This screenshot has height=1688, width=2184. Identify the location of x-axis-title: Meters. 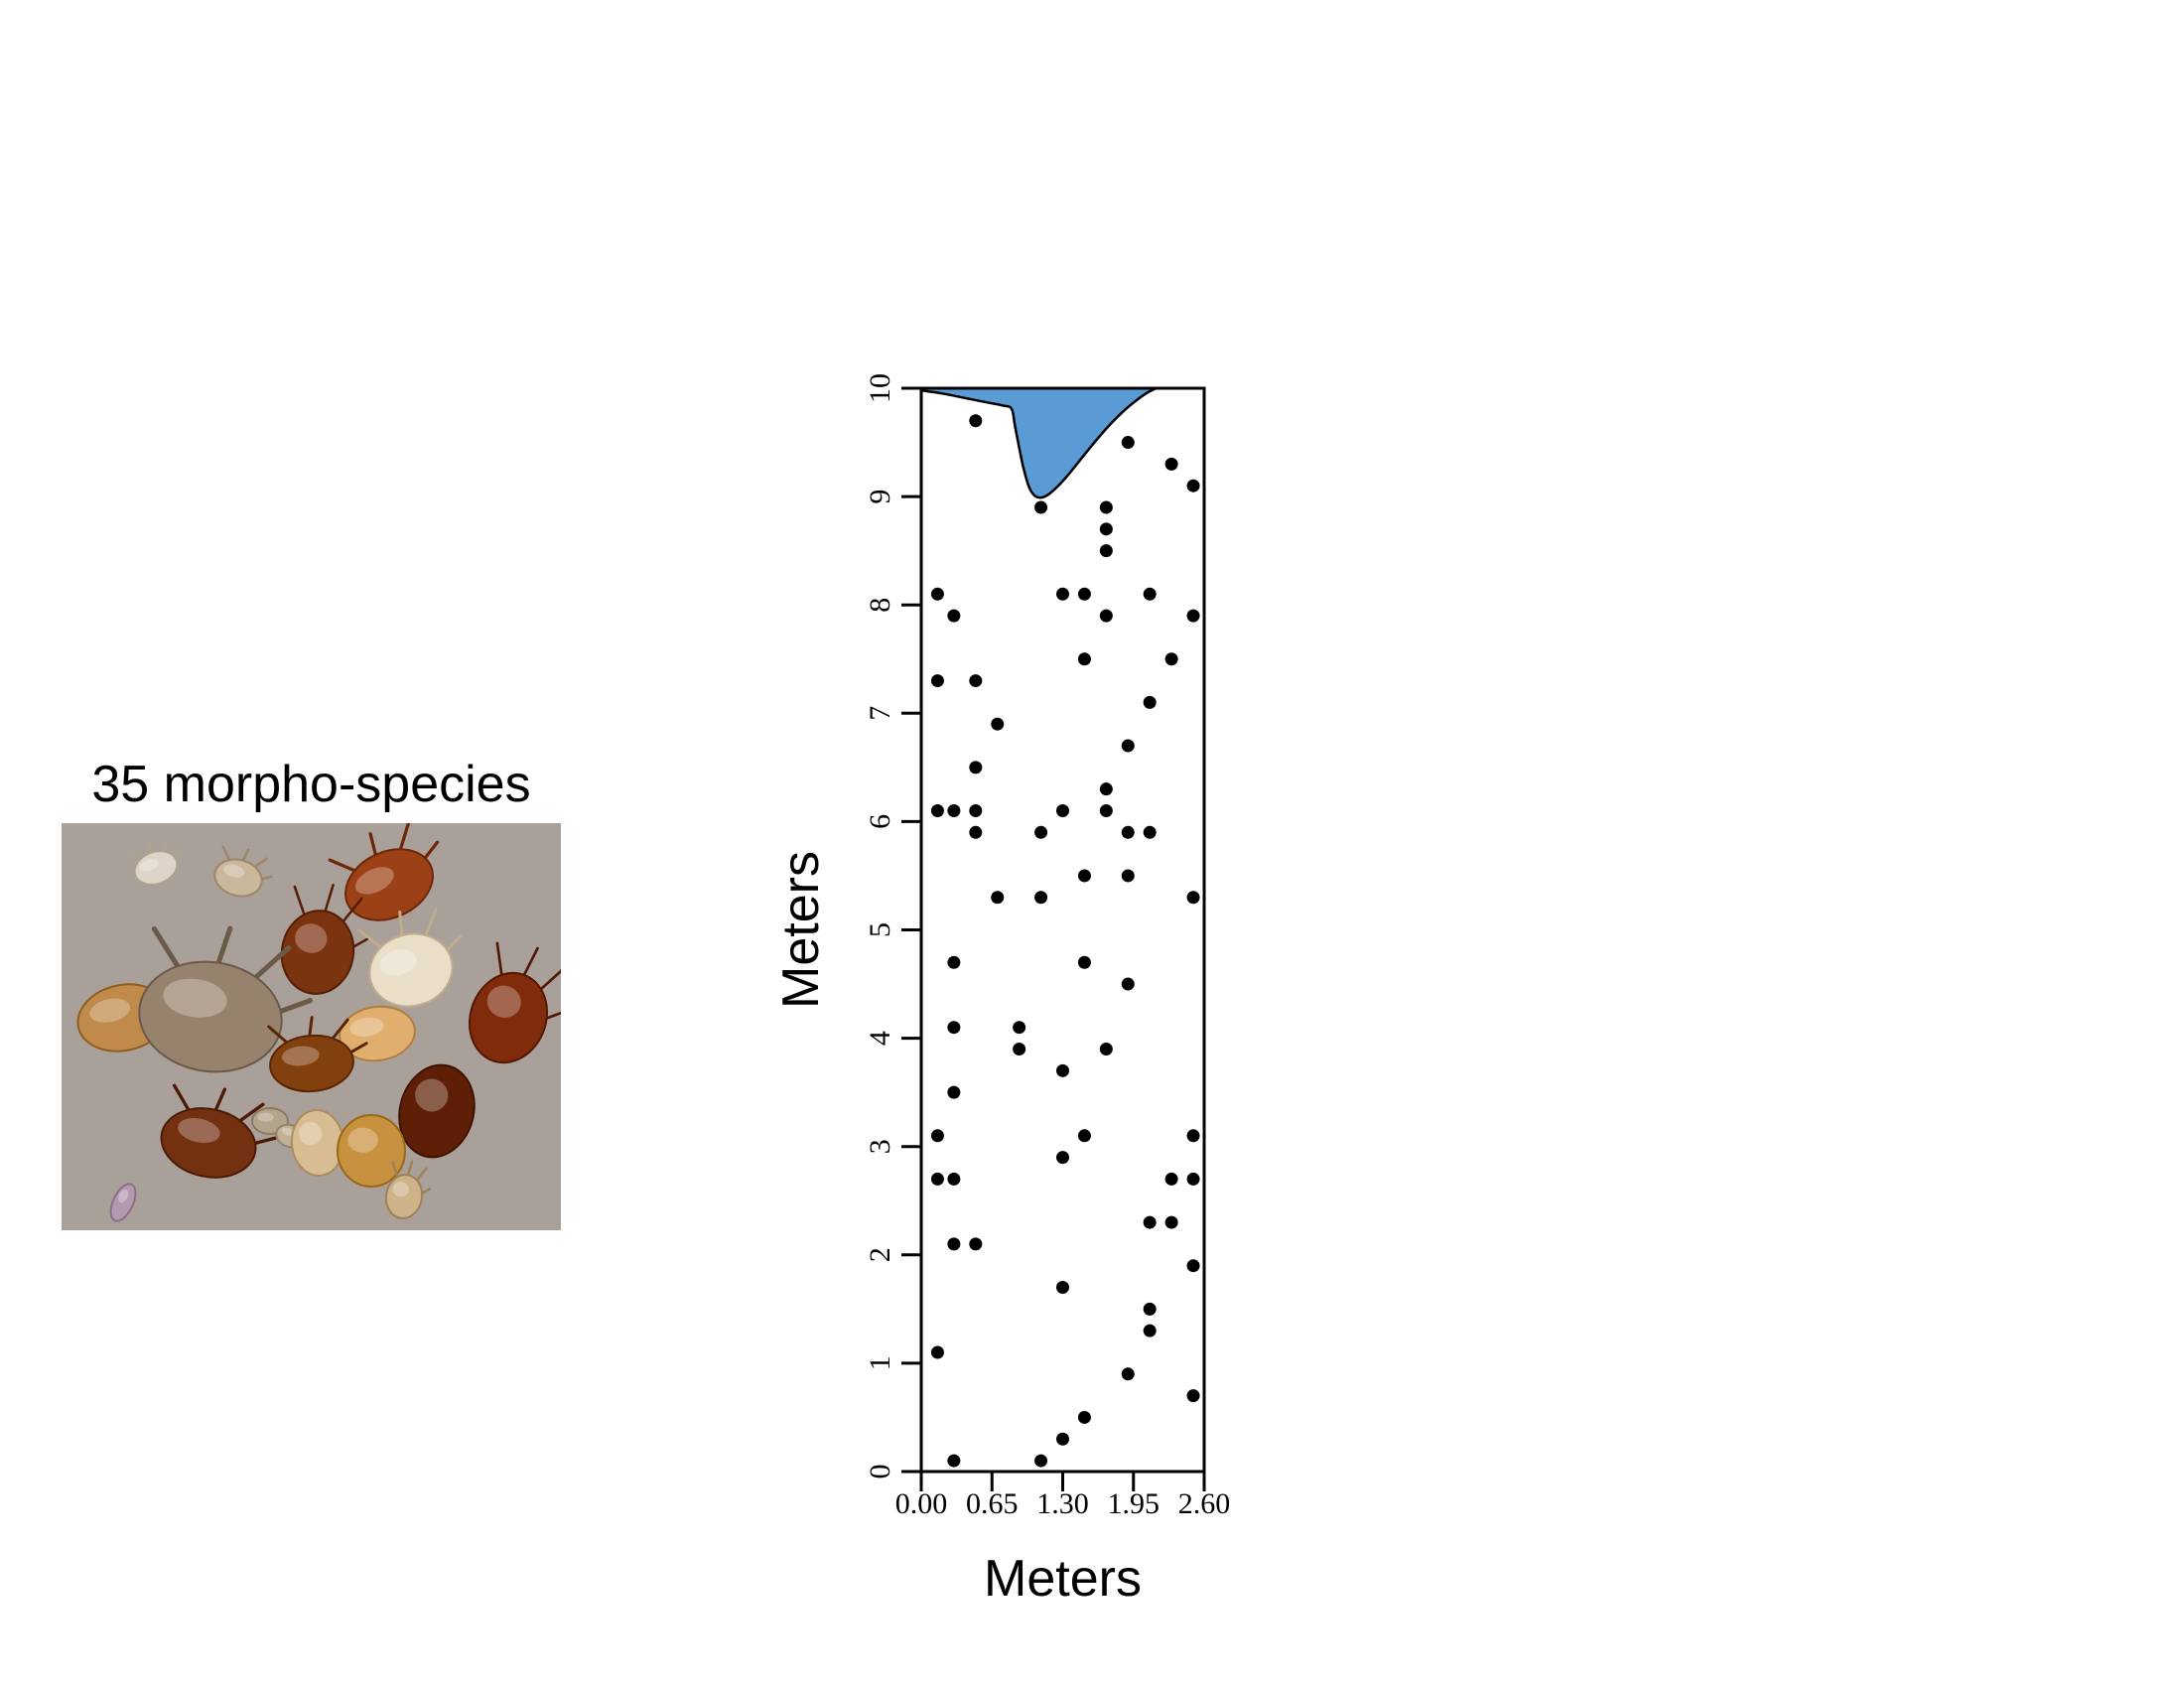
(1063, 1579).